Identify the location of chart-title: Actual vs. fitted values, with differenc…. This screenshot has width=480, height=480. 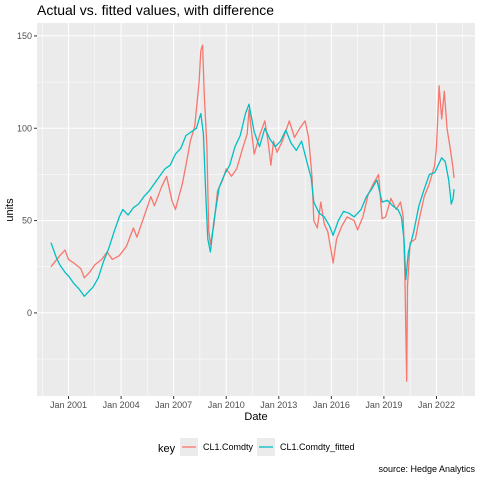
(155, 10).